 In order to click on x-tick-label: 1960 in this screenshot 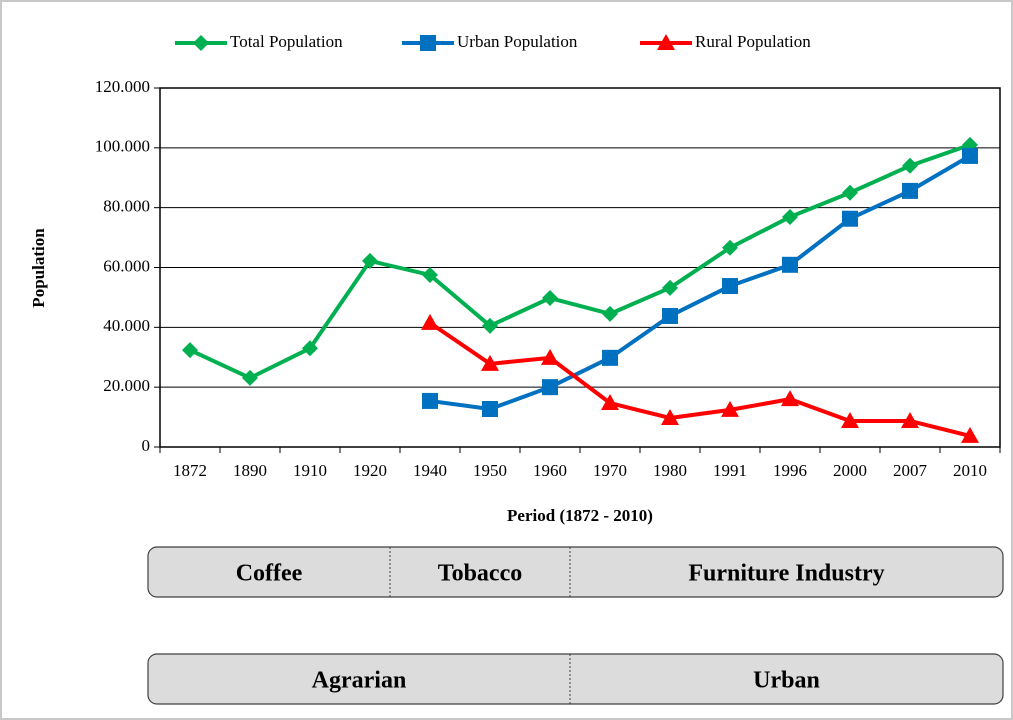, I will do `click(550, 470)`.